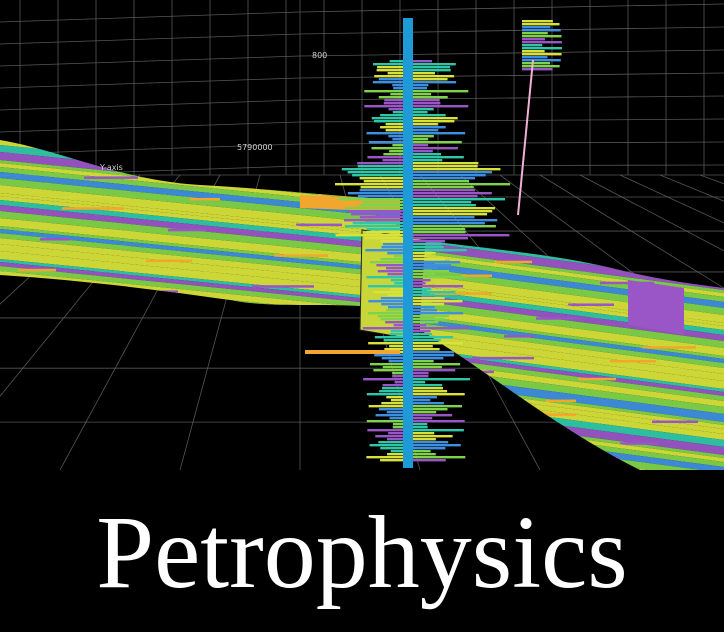 The width and height of the screenshot is (724, 632). What do you see at coordinates (362, 552) in the screenshot?
I see `page-title: Petrophysics` at bounding box center [362, 552].